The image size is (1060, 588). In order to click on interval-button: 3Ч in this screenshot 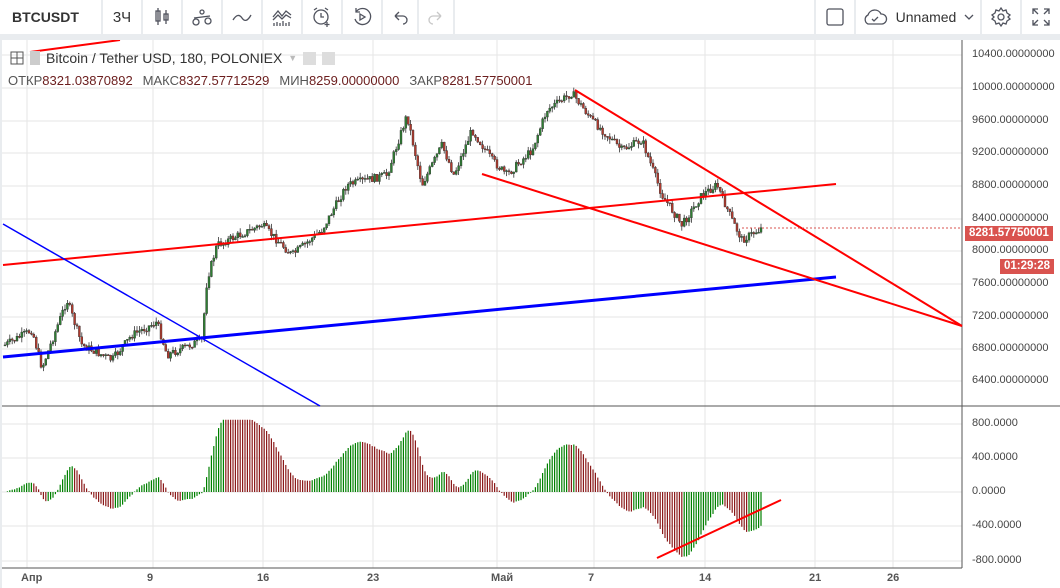, I will do `click(122, 17)`.